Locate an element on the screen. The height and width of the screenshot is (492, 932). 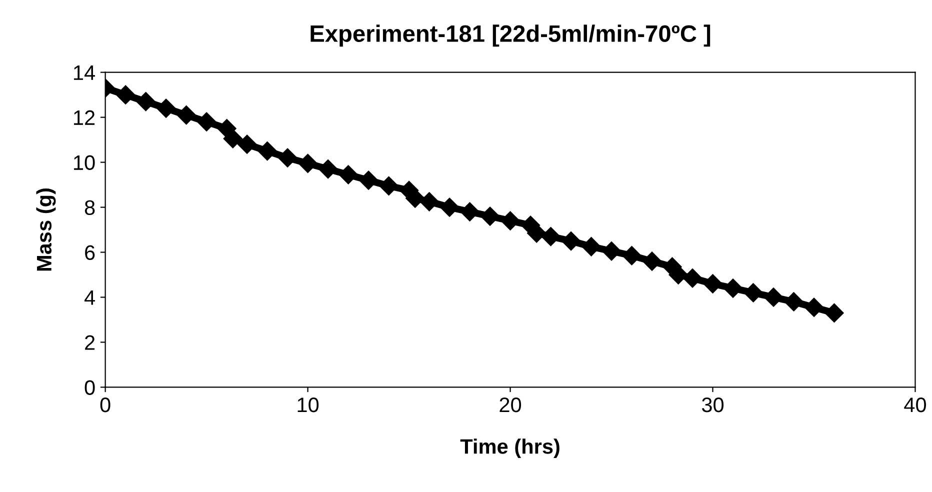
y-tick-label: 8 is located at coordinates (89, 208).